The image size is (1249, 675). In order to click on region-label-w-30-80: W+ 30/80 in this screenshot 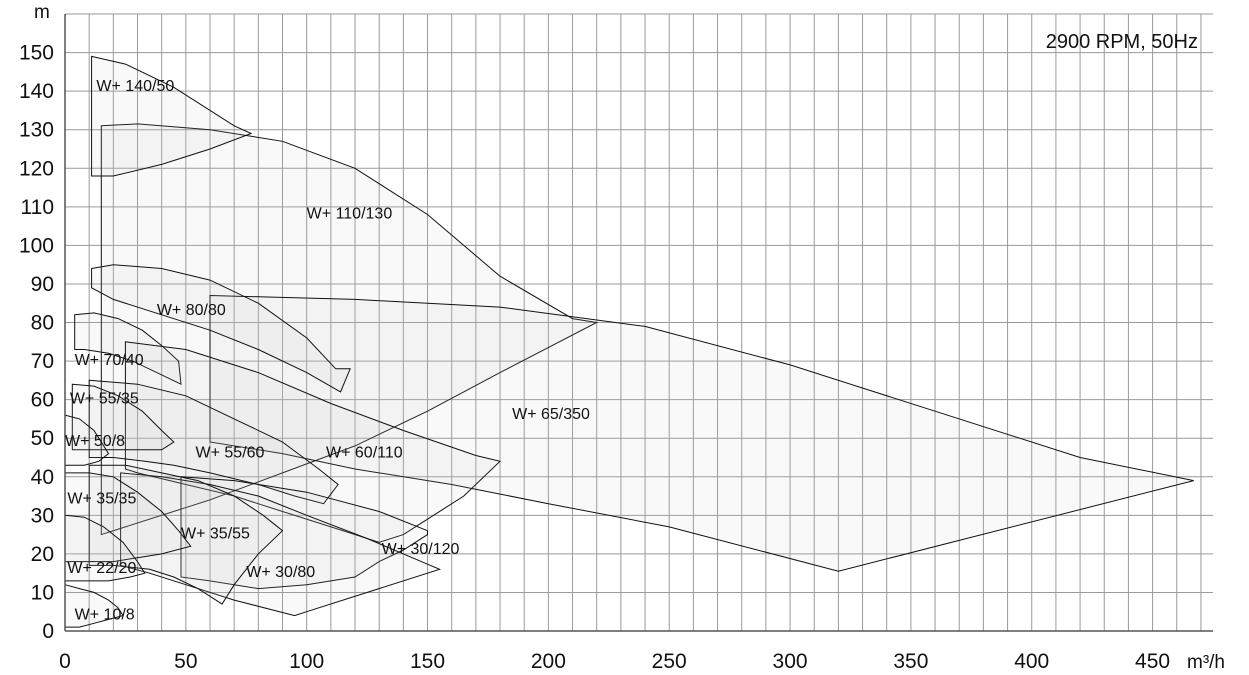, I will do `click(280, 572)`.